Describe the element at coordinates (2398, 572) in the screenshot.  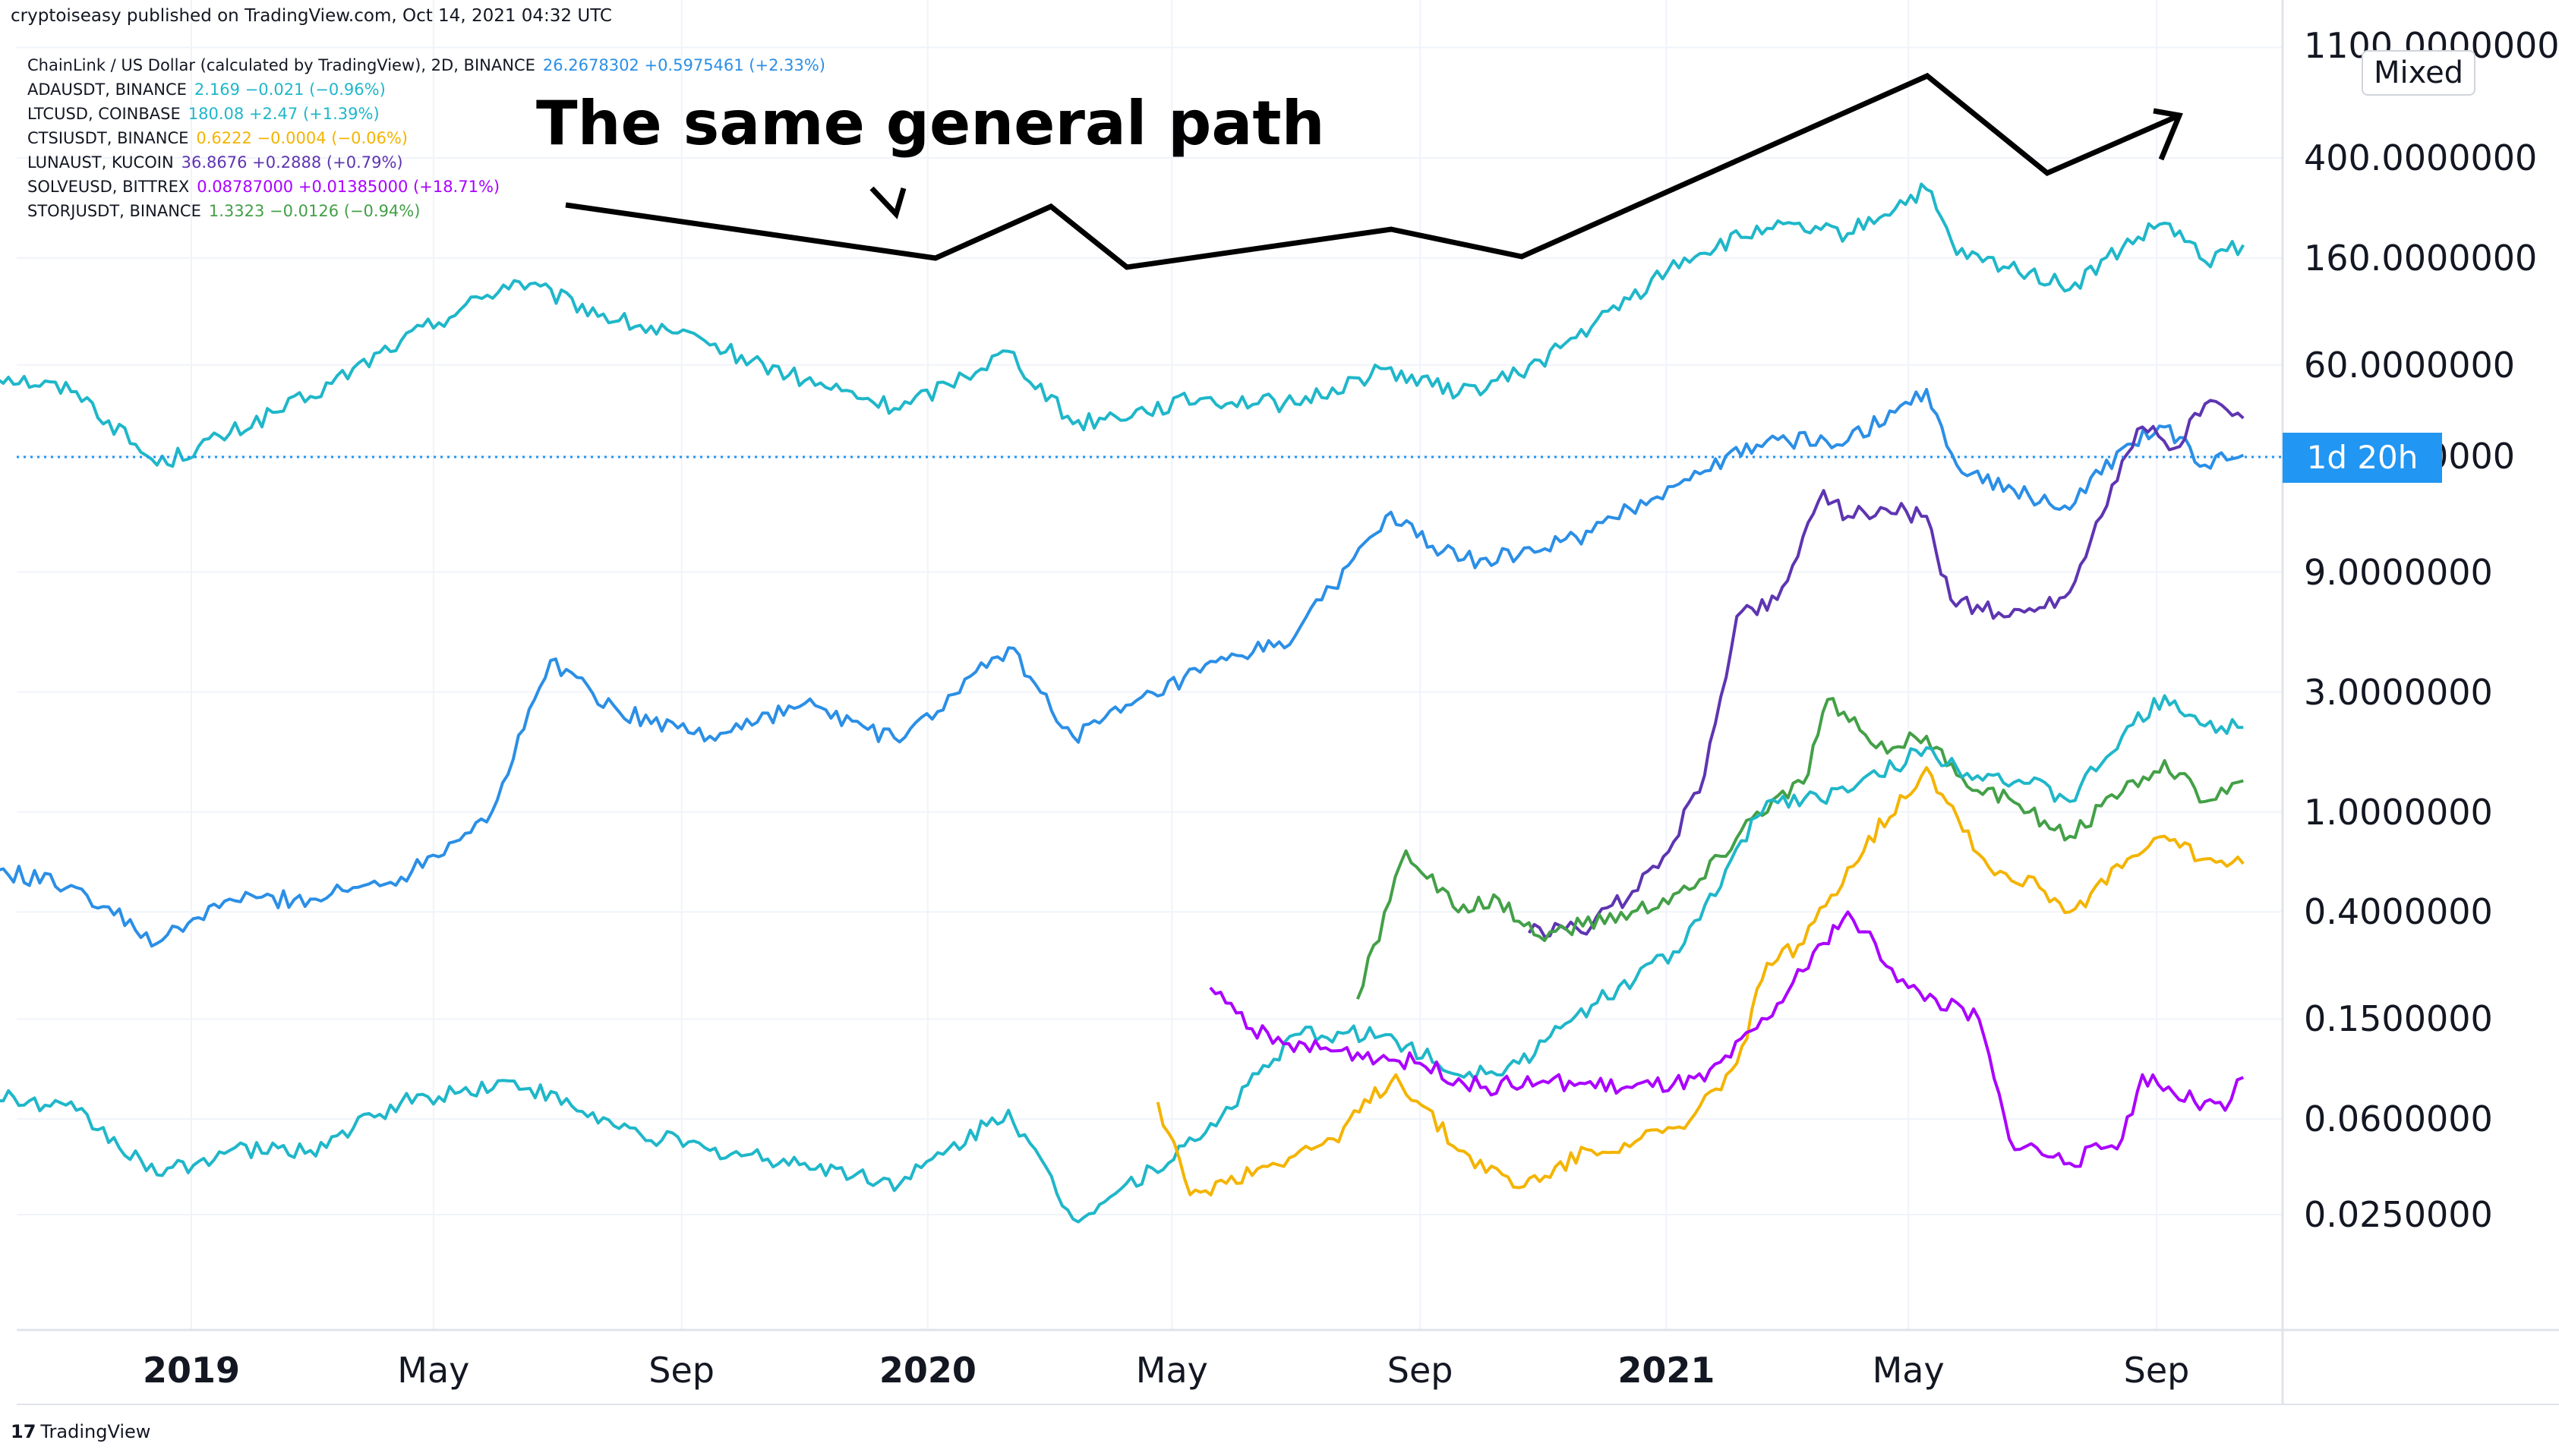
I see `price-axis-label: 9.0000000` at that location.